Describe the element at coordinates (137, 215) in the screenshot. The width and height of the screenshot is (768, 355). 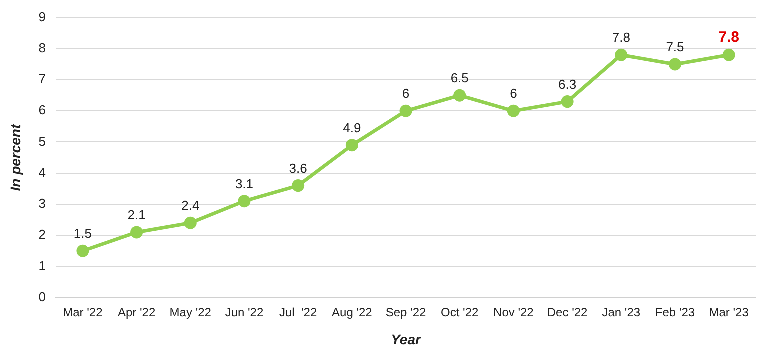
I see `data-label: 2.1` at that location.